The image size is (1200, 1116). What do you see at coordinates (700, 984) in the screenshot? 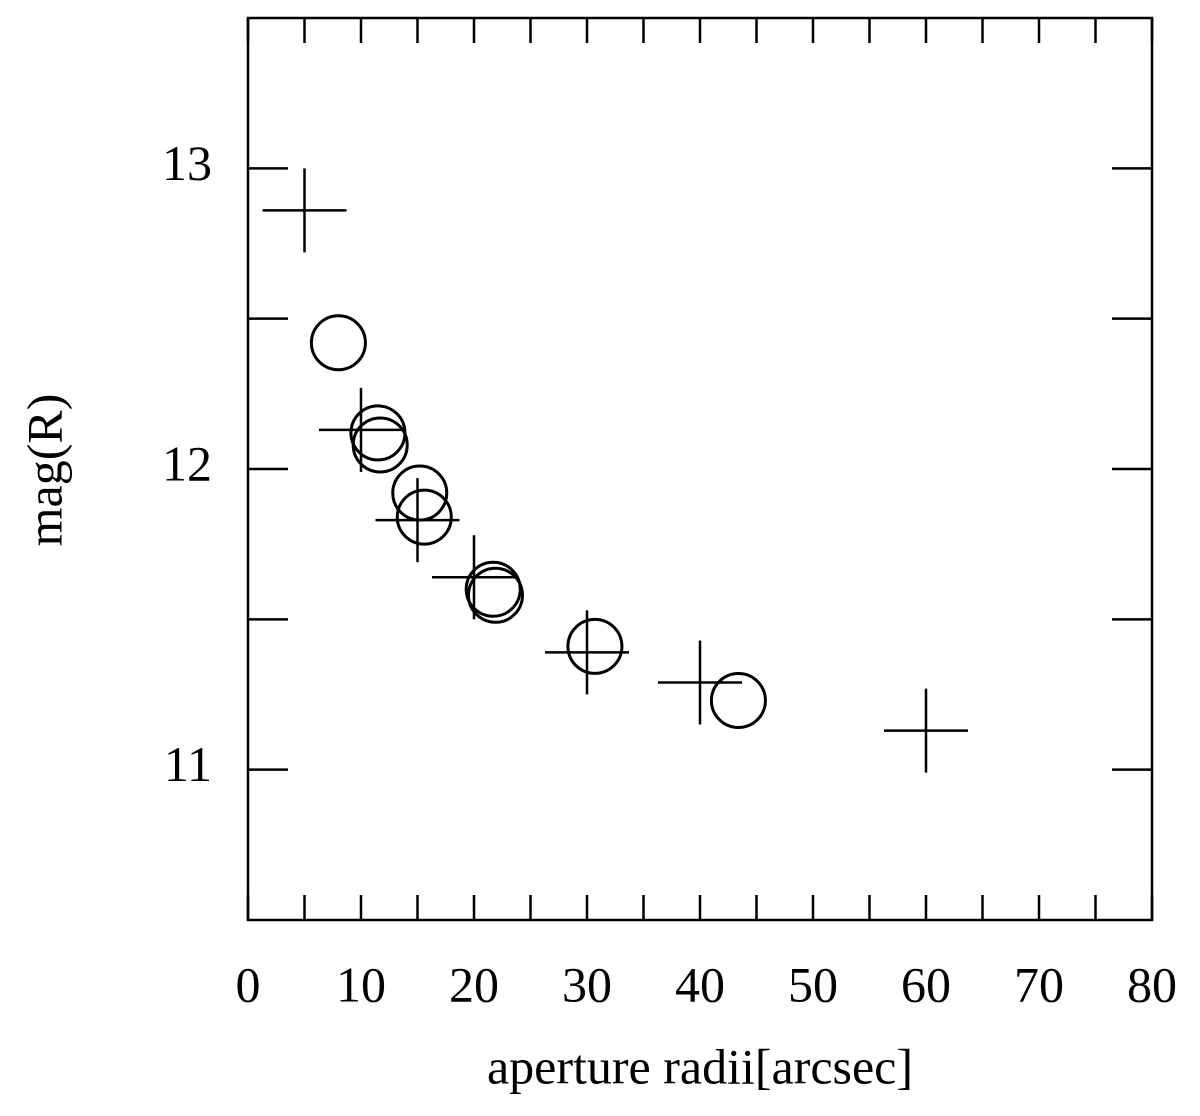
I see `x-tick-label: 40` at bounding box center [700, 984].